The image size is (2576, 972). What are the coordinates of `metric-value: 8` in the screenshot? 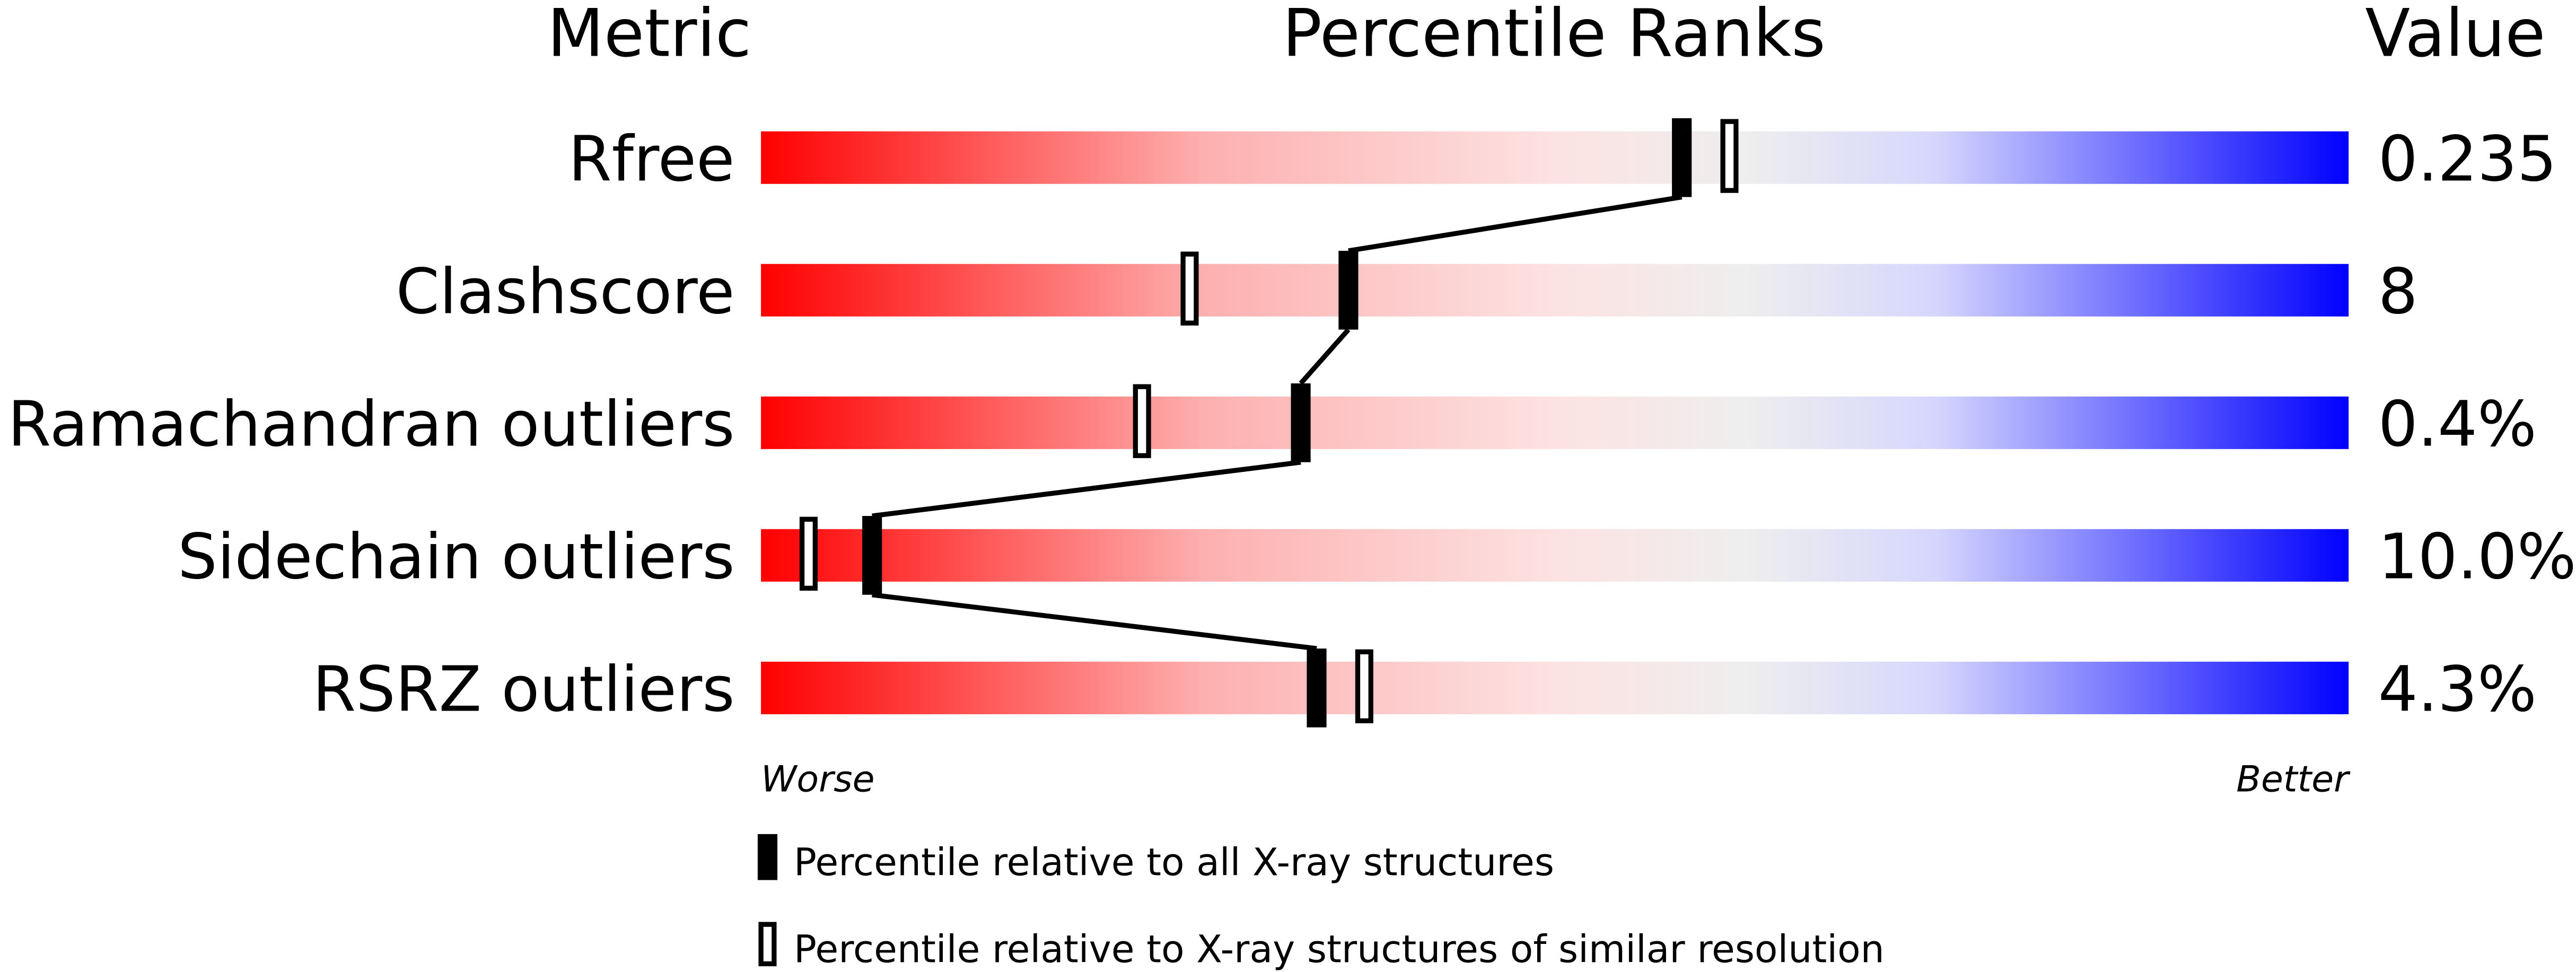 It's located at (2398, 292).